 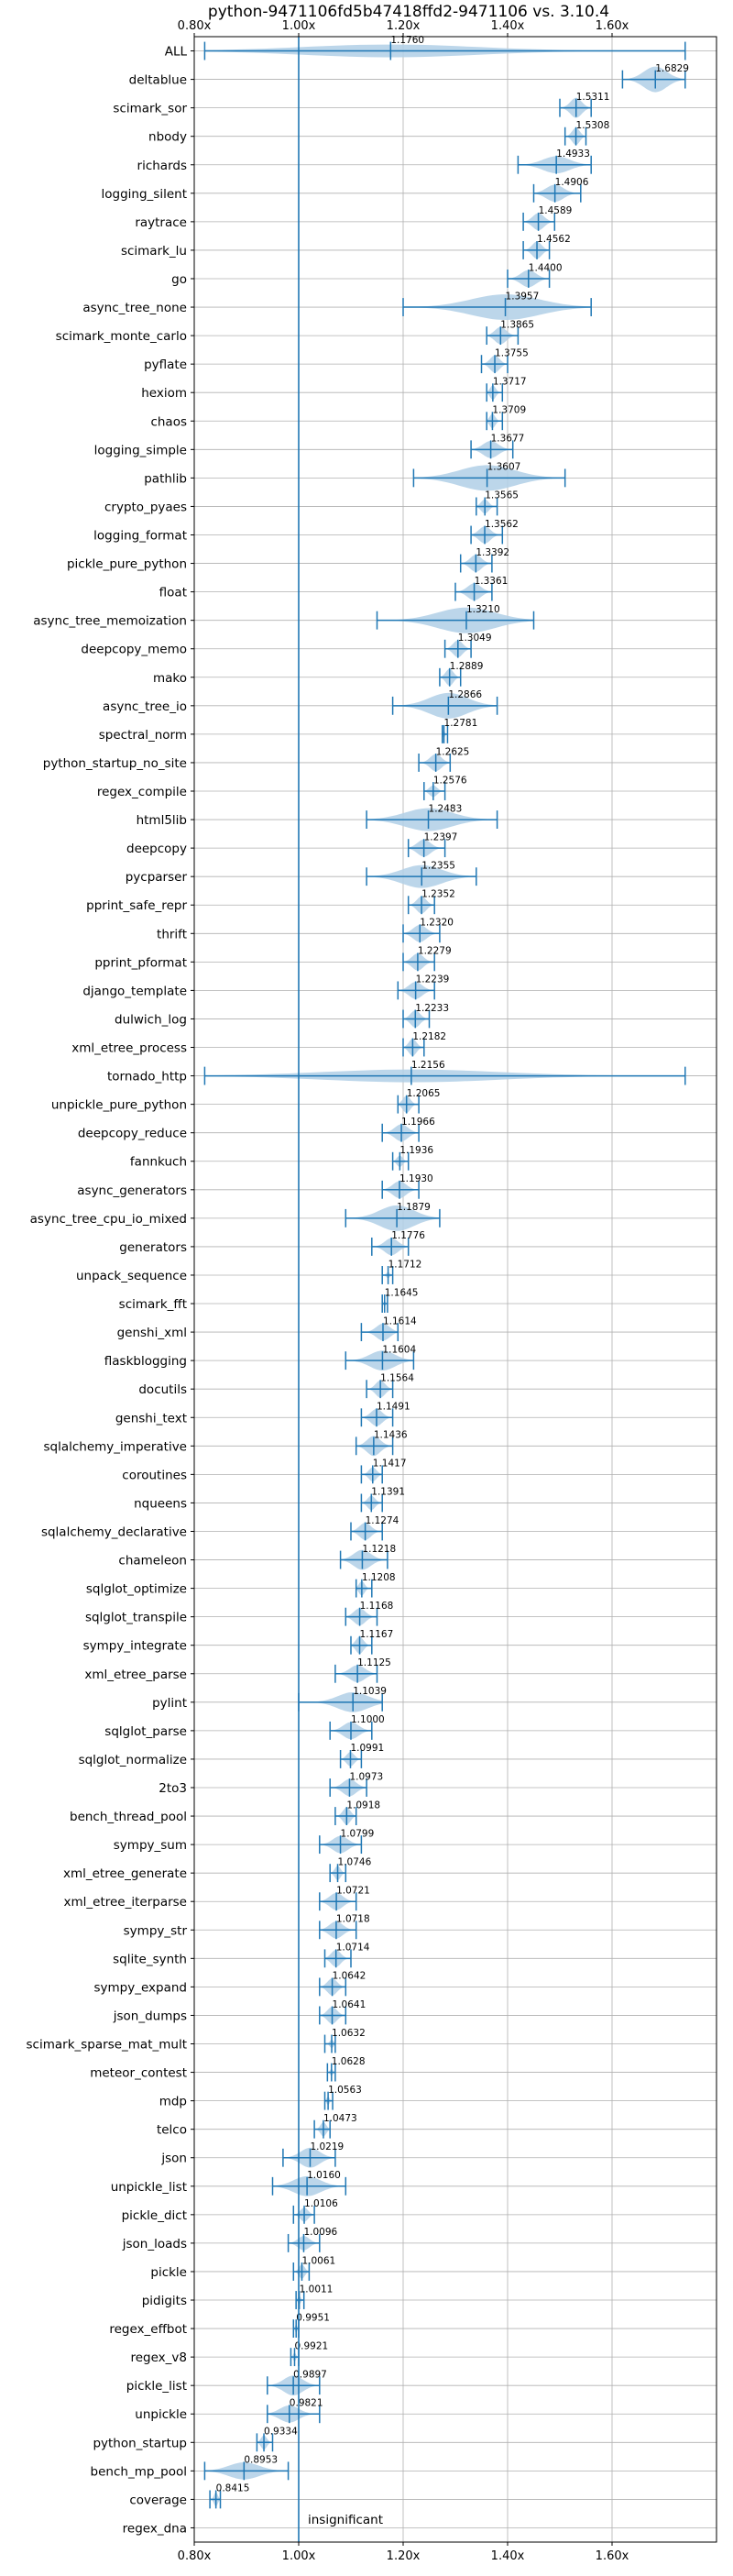 What do you see at coordinates (407, 41) in the screenshot?
I see `mean-value-label: 1.1760` at bounding box center [407, 41].